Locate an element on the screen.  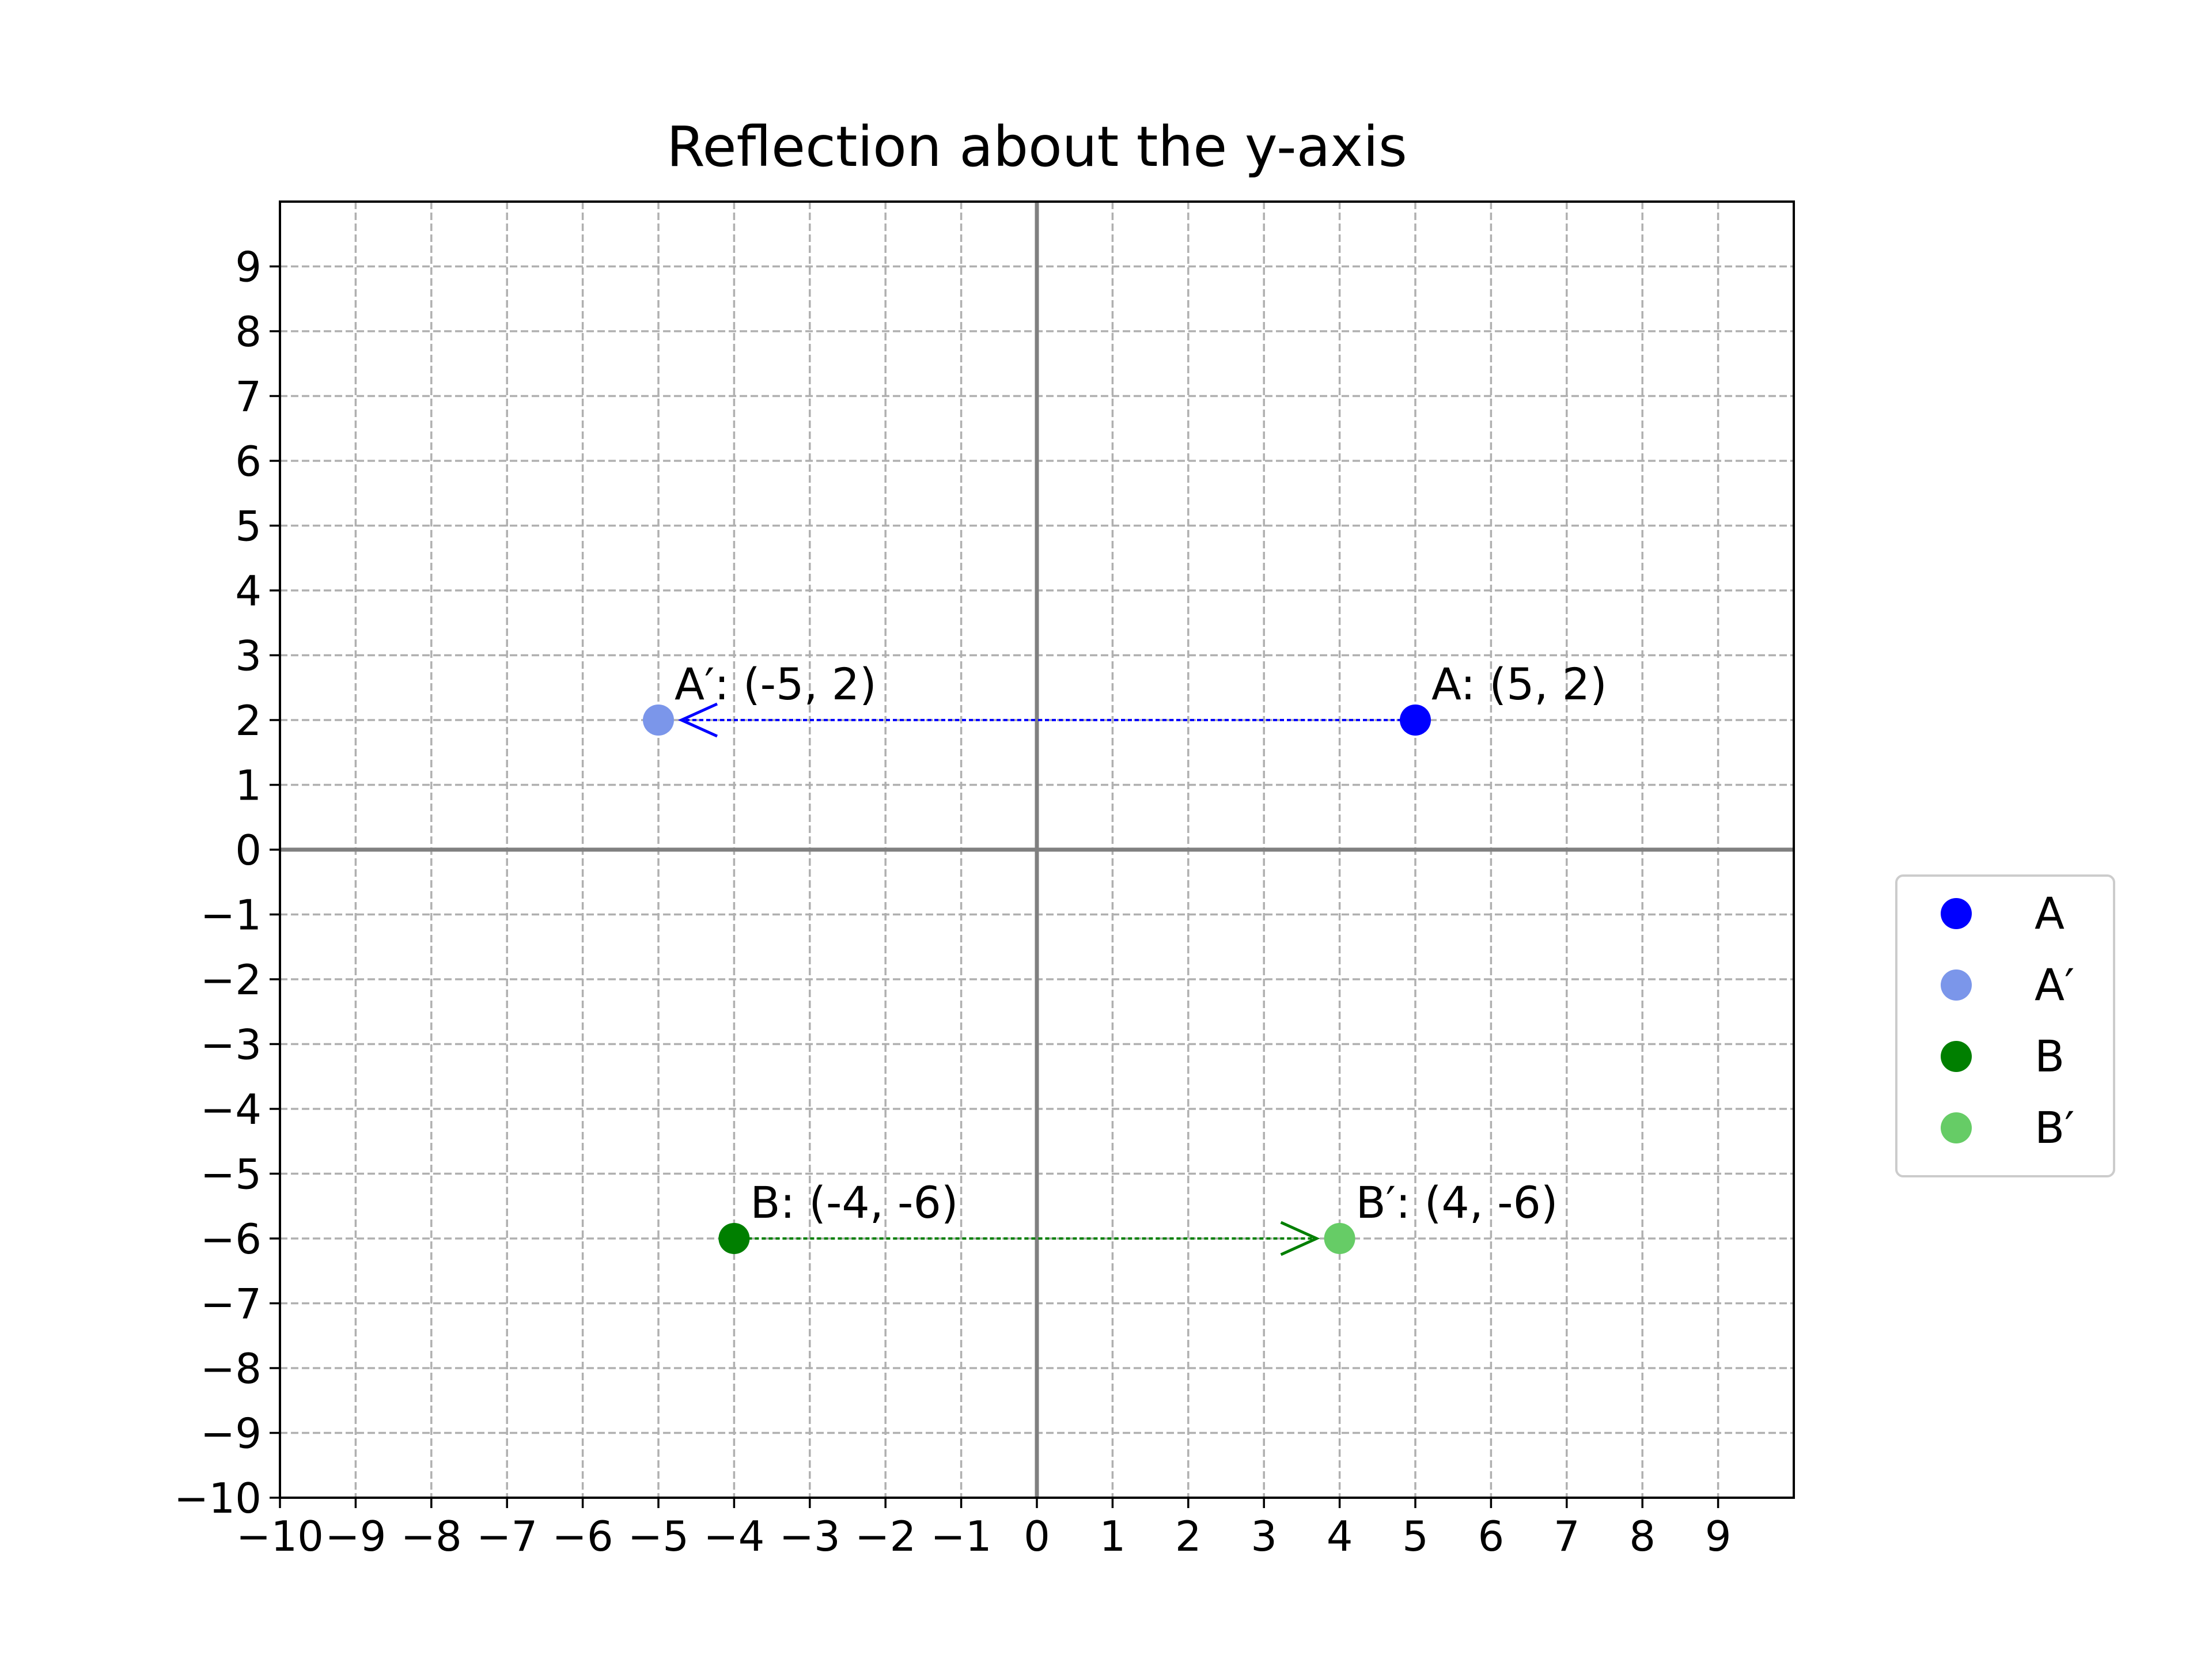
y-tick-label: 5 is located at coordinates (248, 526).